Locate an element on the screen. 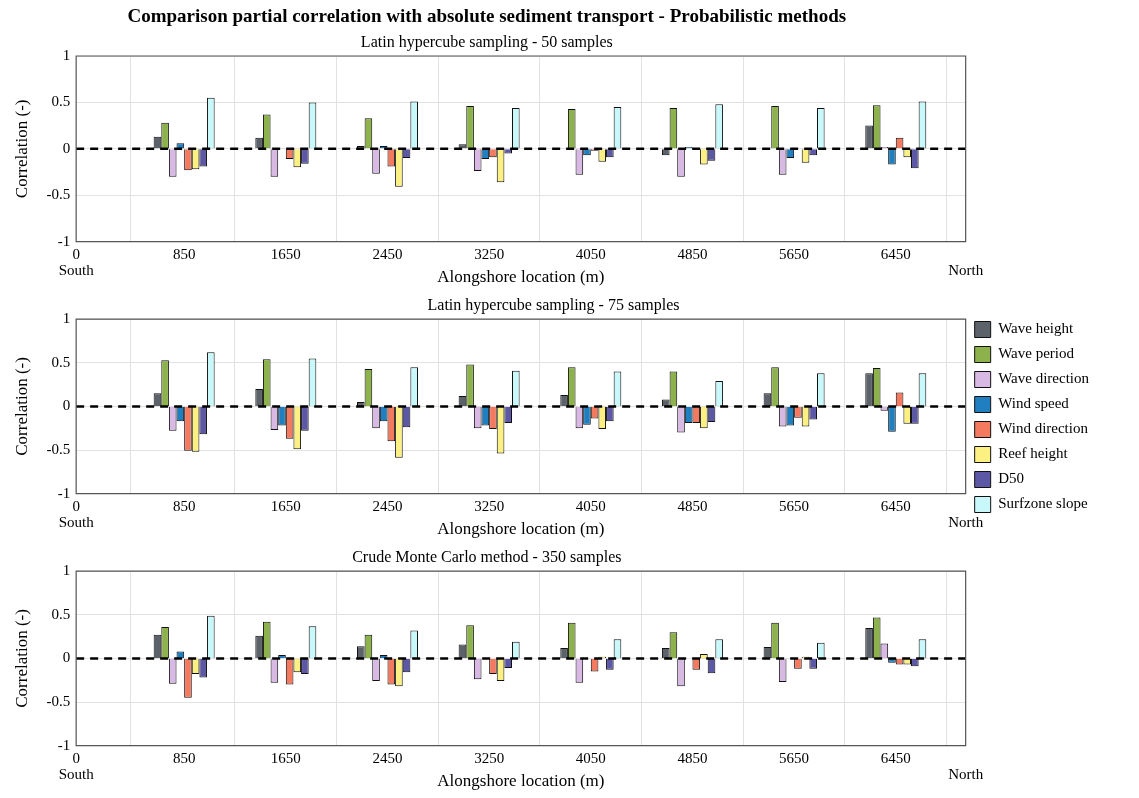 This screenshot has height=798, width=1139. legend-label: Wind direction is located at coordinates (1043, 428).